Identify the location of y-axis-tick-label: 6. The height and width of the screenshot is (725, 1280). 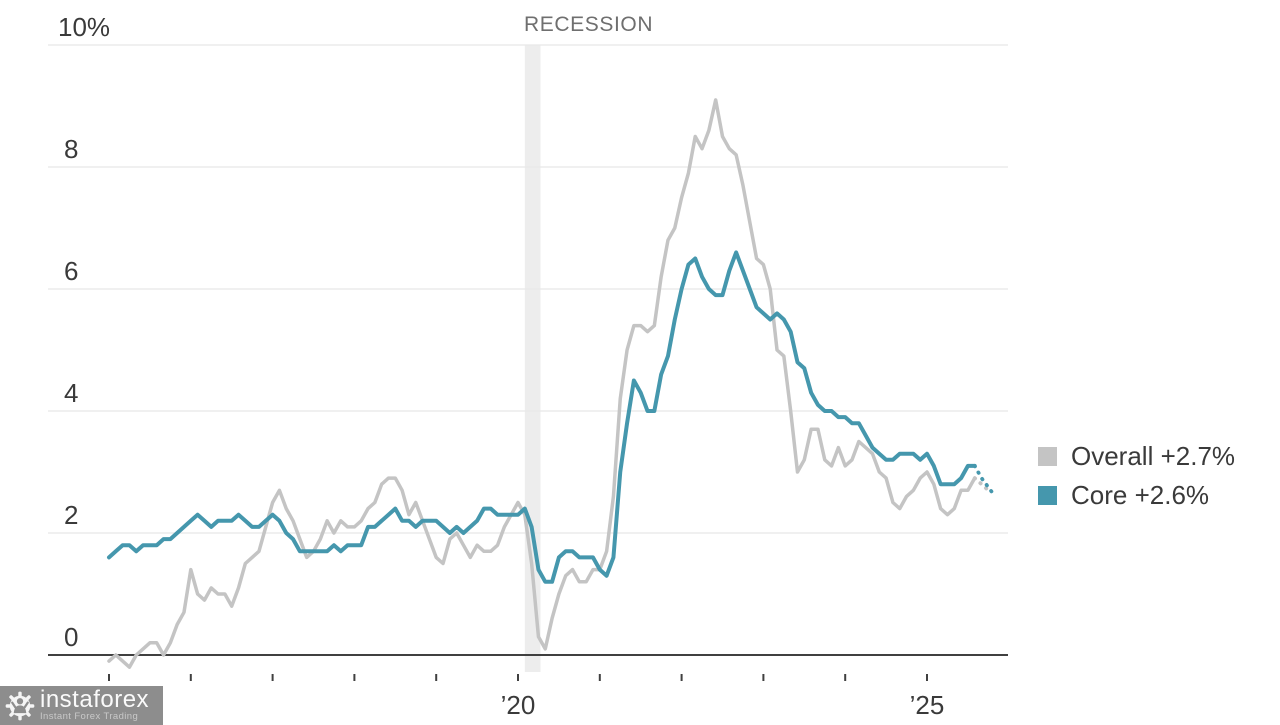
(71, 271).